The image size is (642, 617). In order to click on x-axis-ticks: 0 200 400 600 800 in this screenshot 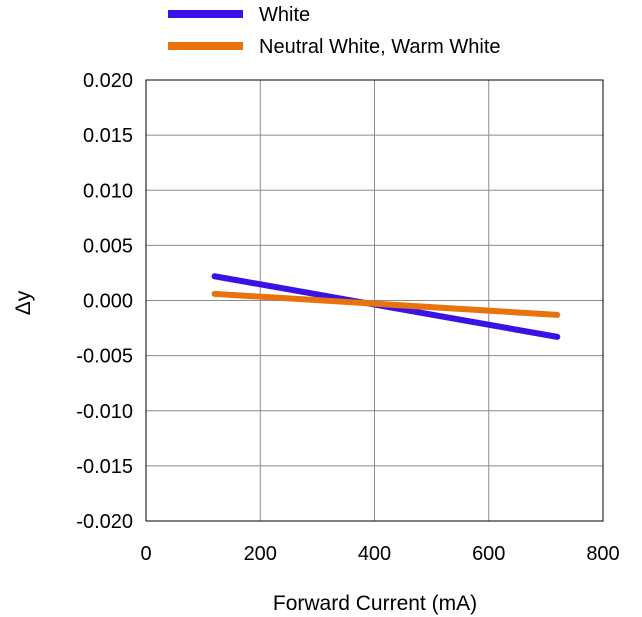, I will do `click(379, 554)`.